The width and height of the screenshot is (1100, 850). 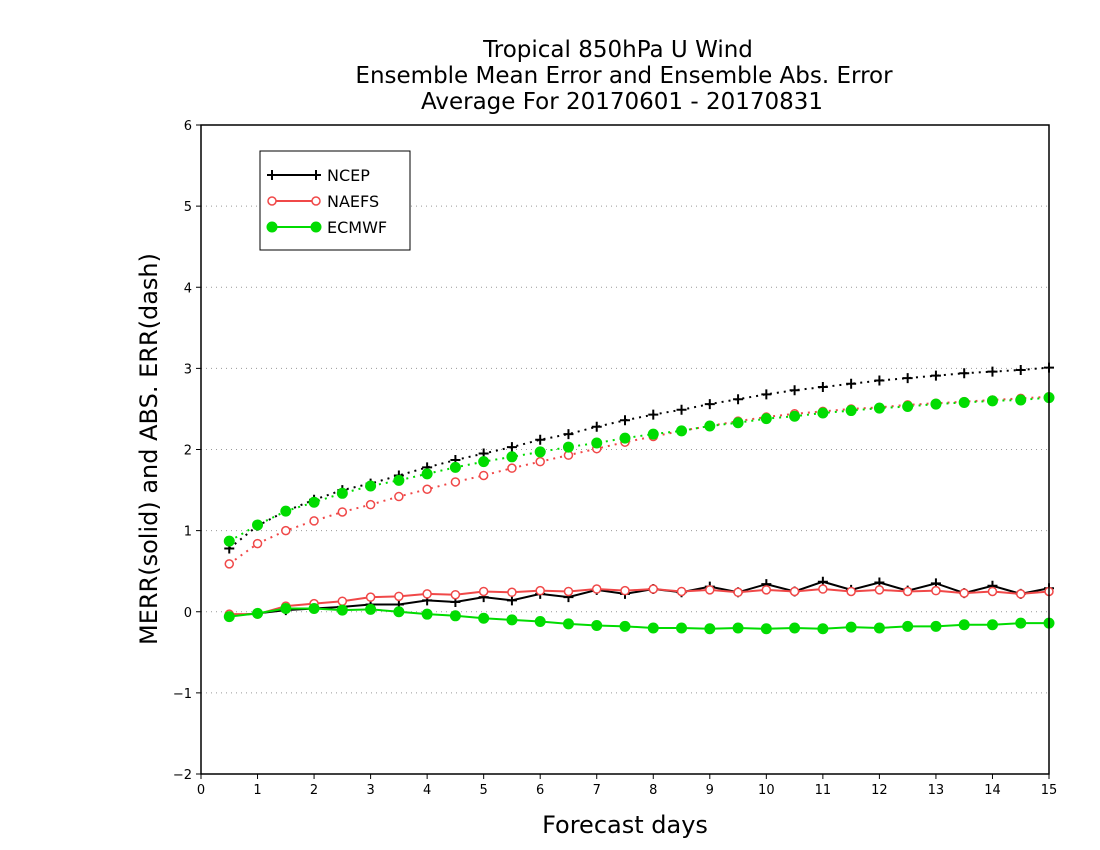 What do you see at coordinates (257, 790) in the screenshot?
I see `x-tick-label: 1` at bounding box center [257, 790].